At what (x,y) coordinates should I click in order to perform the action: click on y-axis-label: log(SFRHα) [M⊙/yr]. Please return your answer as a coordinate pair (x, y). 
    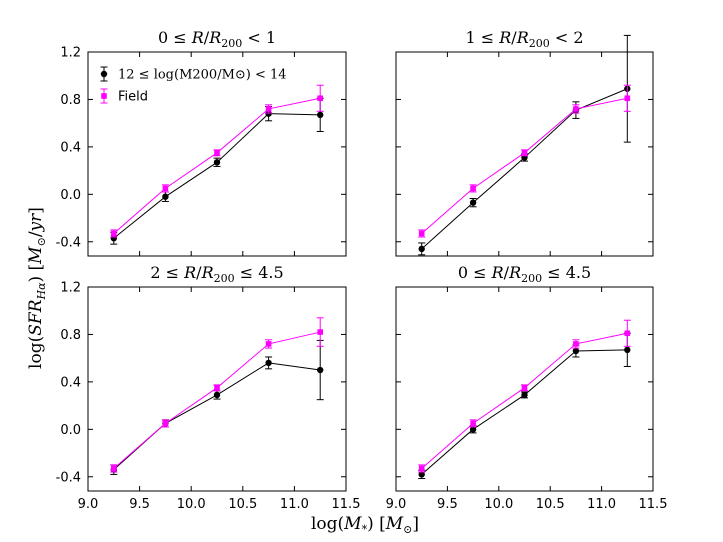
    Looking at the image, I should click on (37, 288).